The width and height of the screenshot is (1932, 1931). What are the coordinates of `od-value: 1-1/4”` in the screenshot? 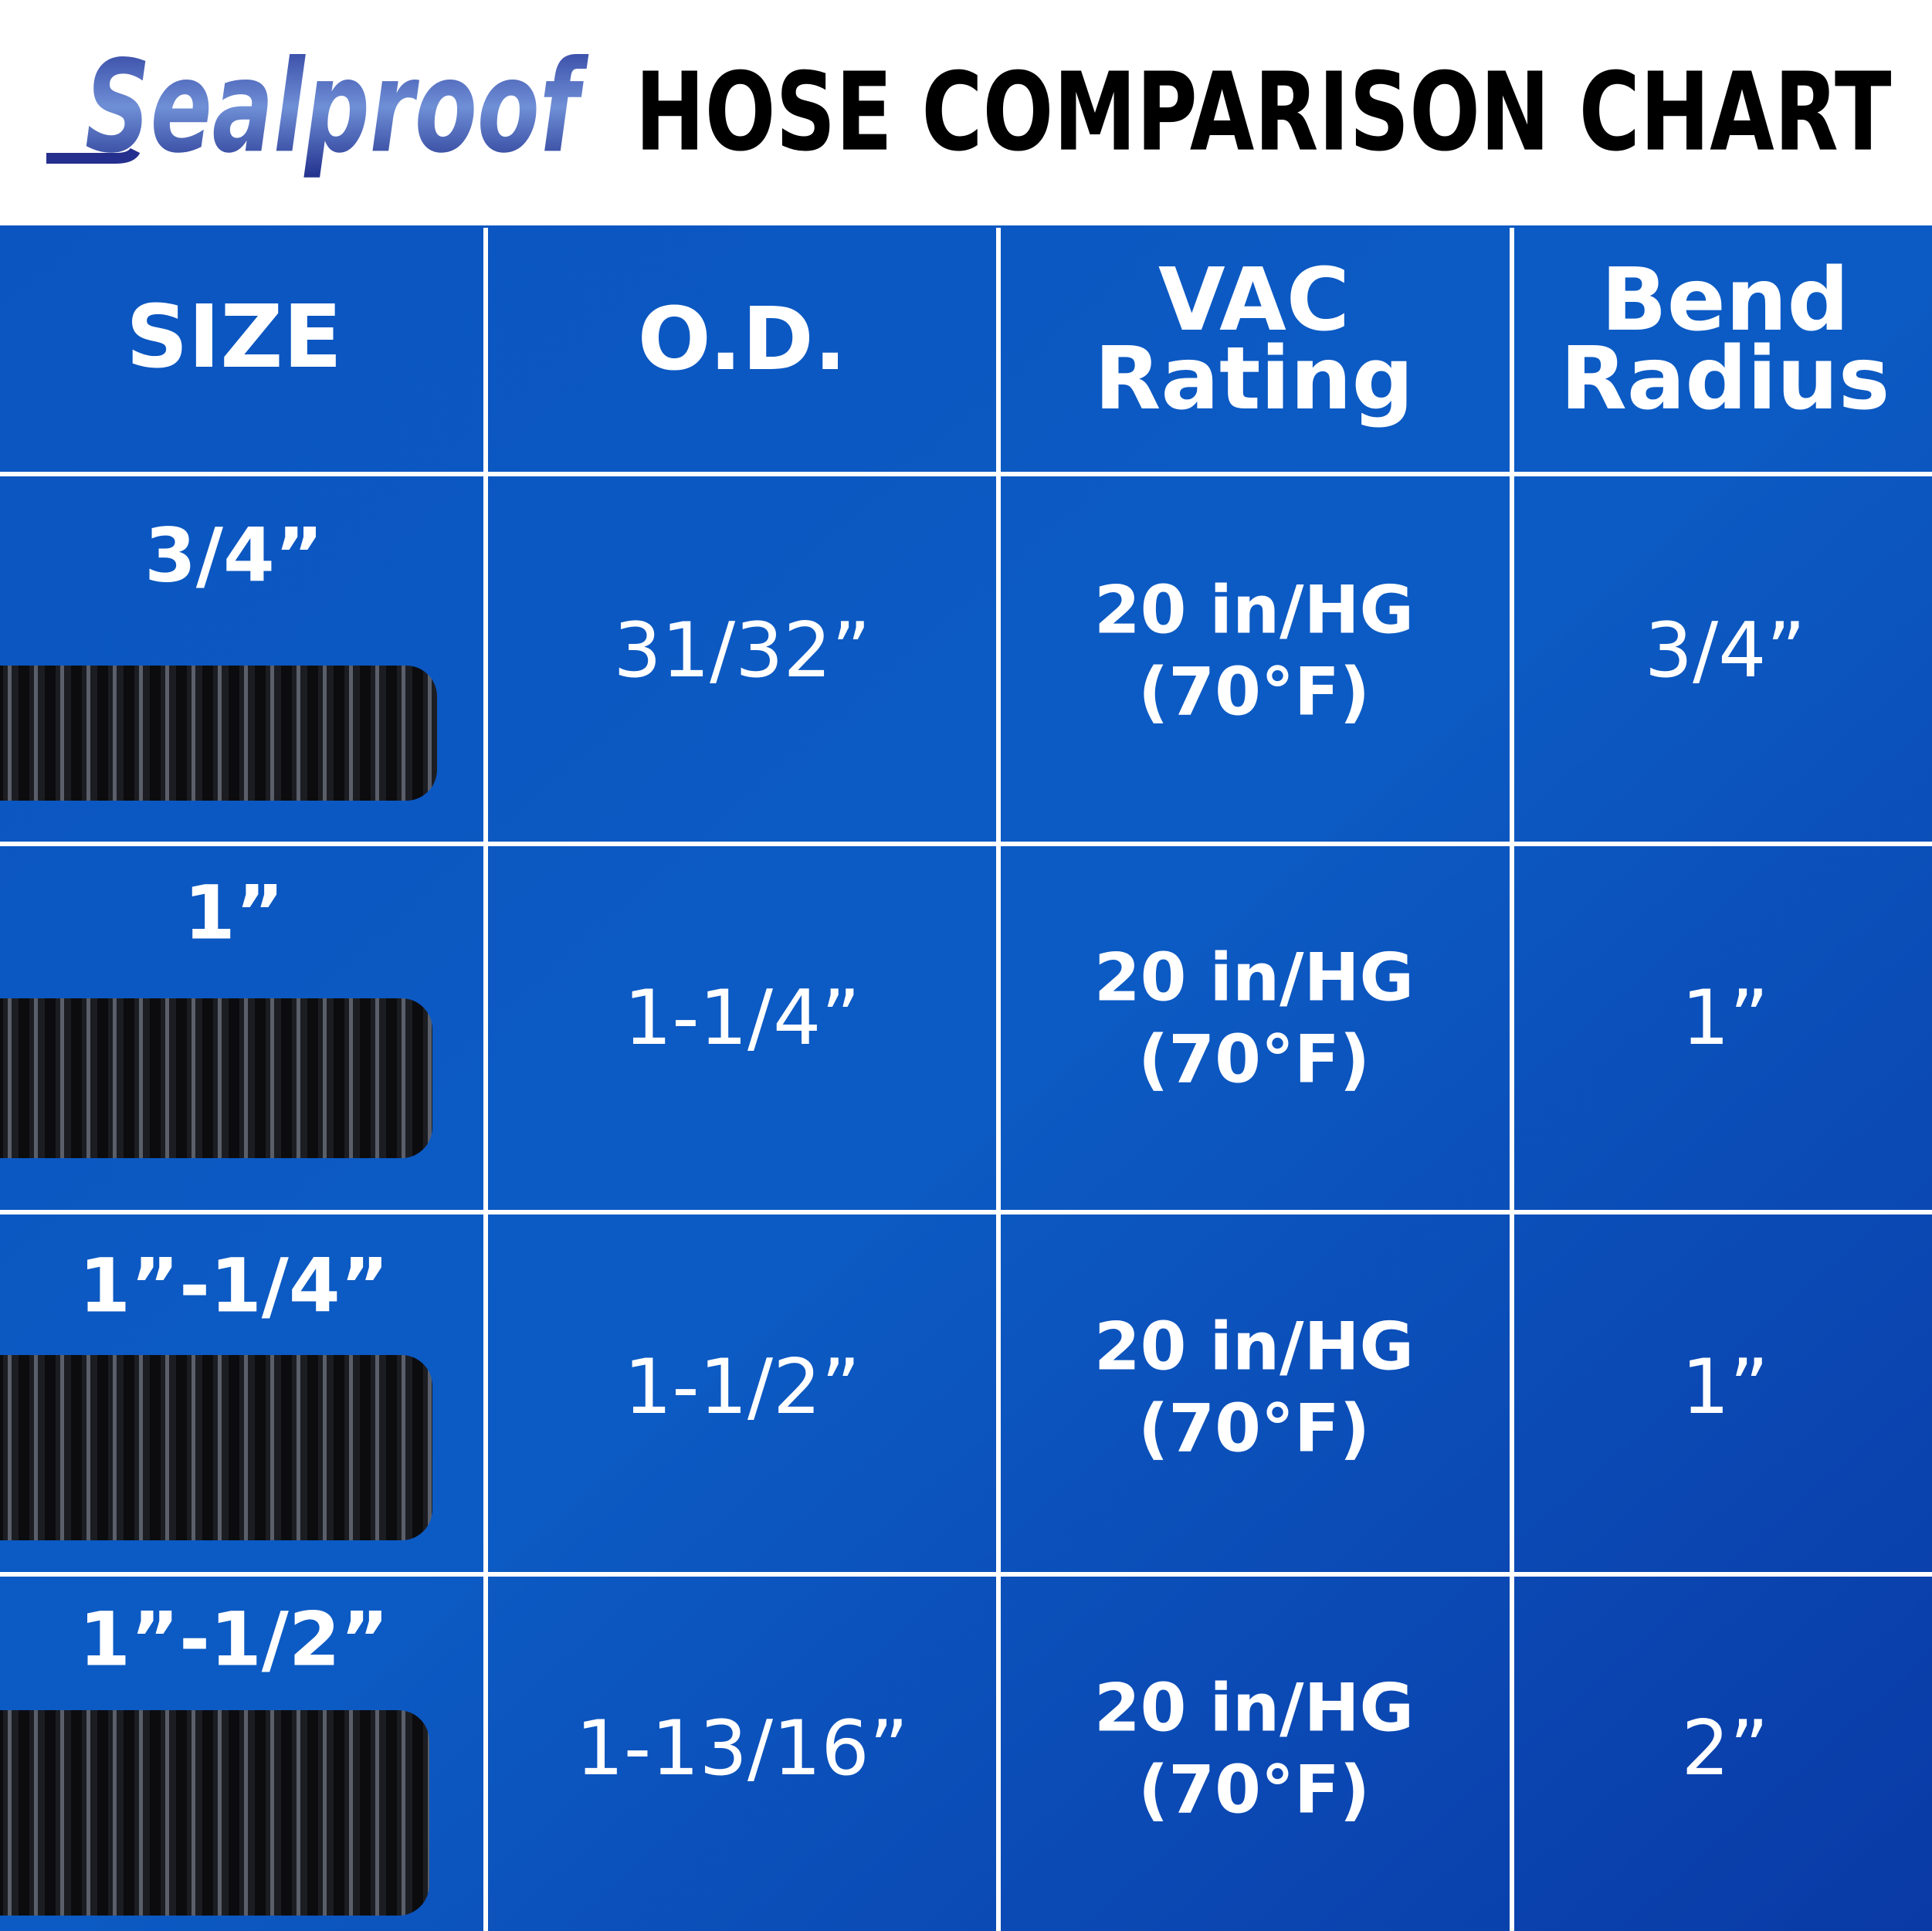 It's located at (742, 1018).